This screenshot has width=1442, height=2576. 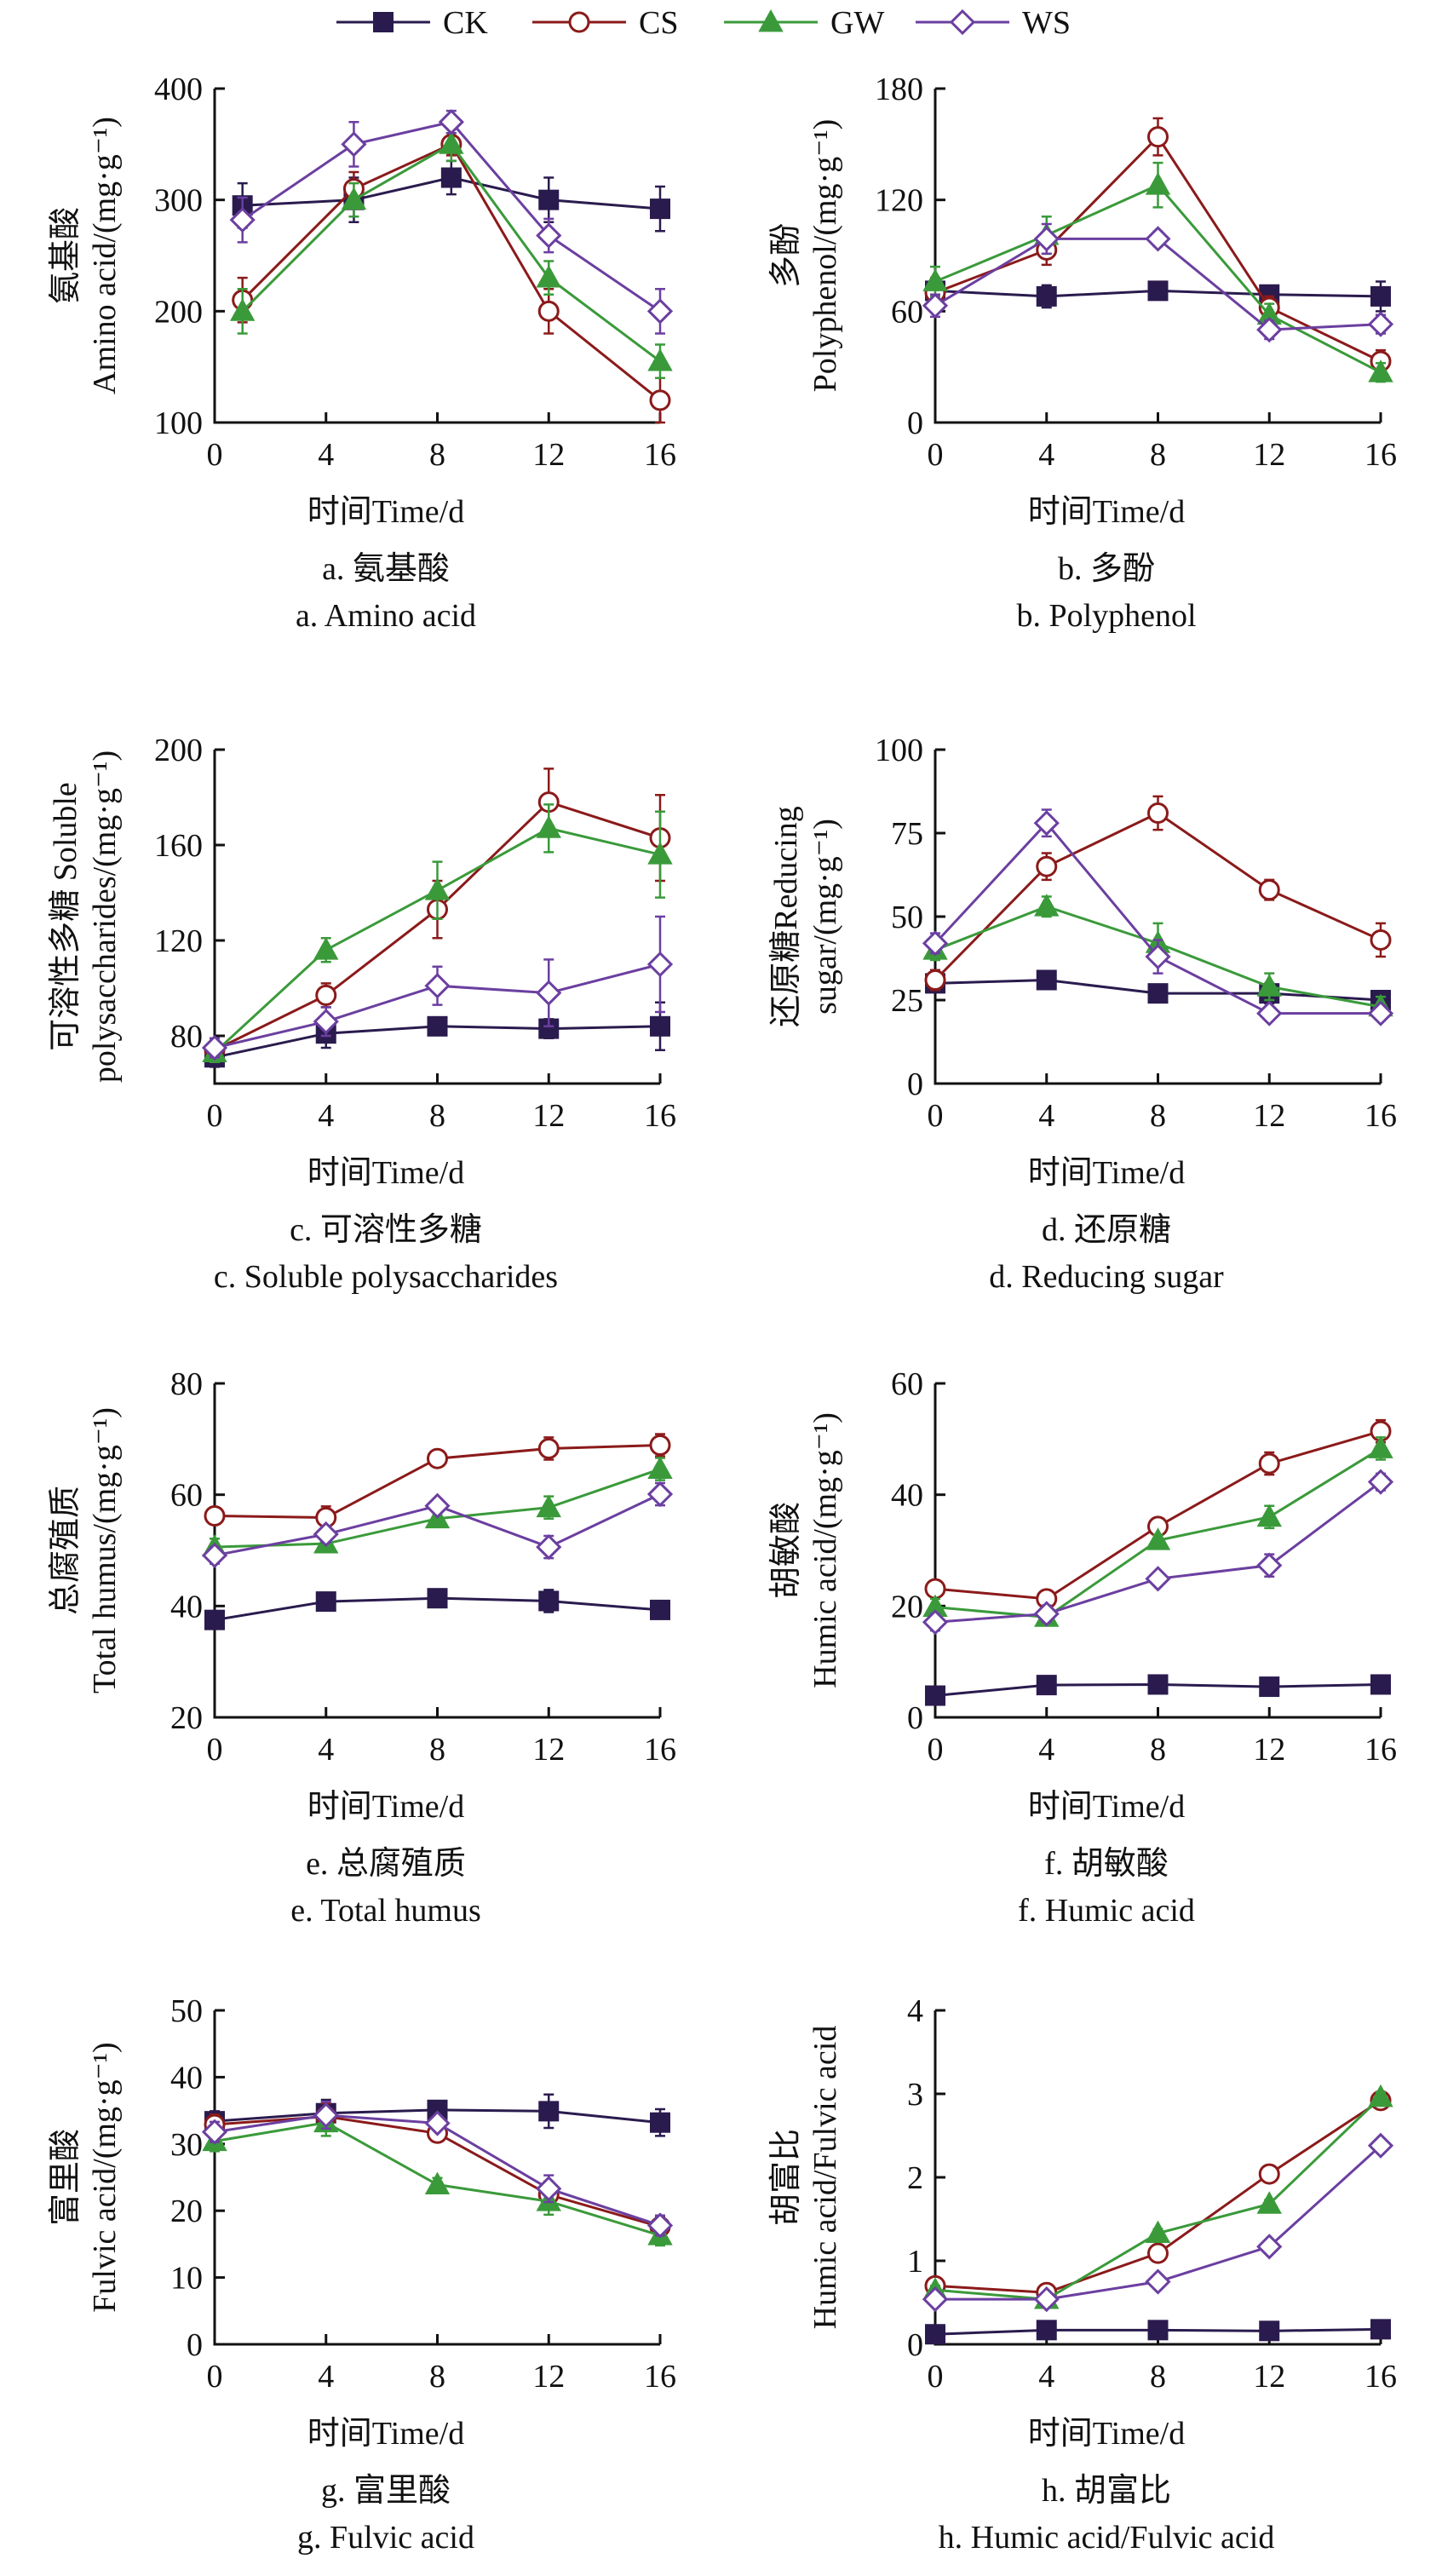 I want to click on y-axis-title-line: 氨基酸, so click(x=65, y=256).